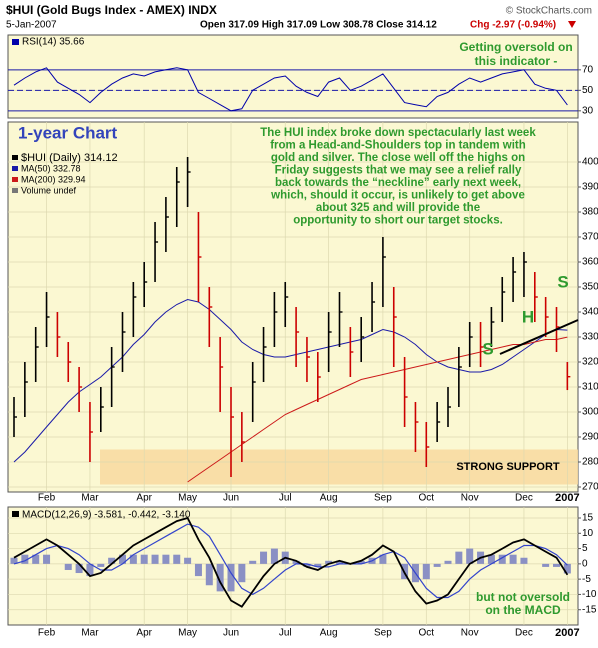 This screenshot has height=648, width=598. What do you see at coordinates (513, 25) in the screenshot?
I see `change: Chg -2.97 (-0.94%)` at bounding box center [513, 25].